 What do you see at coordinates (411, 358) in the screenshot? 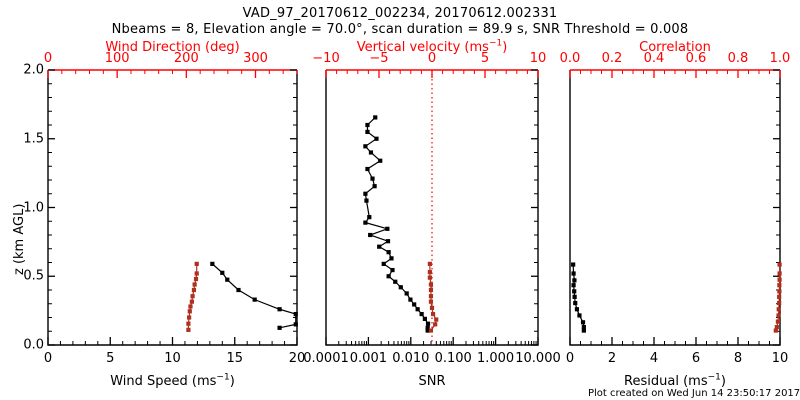
I see `axis-tick-label: 0.010` at bounding box center [411, 358].